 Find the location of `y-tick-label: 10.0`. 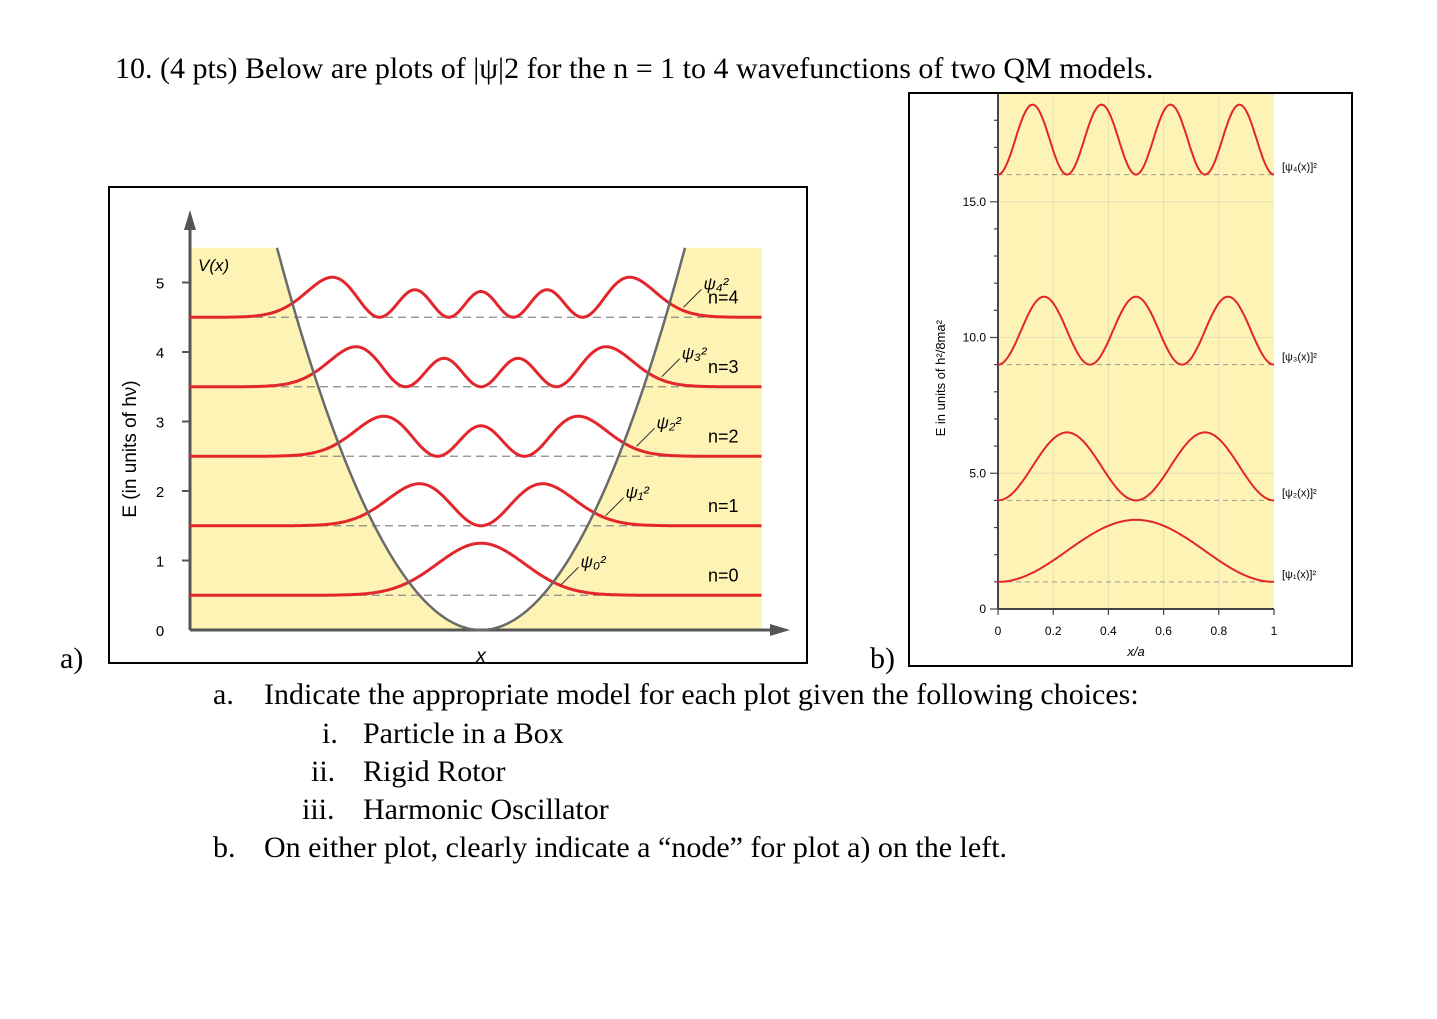

y-tick-label: 10.0 is located at coordinates (975, 338).